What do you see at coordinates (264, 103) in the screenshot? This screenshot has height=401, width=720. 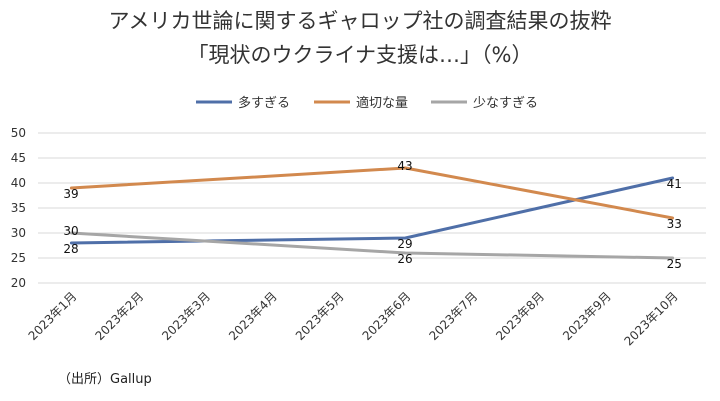 I see `legend-label: 多すぎる` at bounding box center [264, 103].